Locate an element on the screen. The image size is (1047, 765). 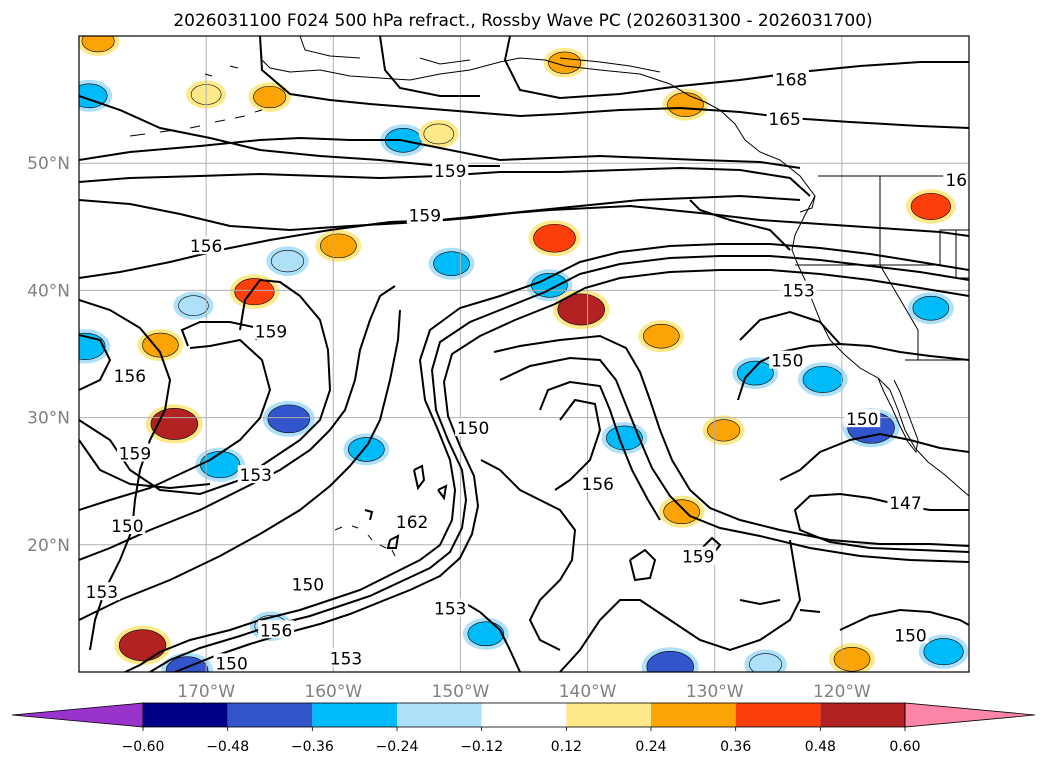
colorbar-tick-label: −0.60 is located at coordinates (143, 747).